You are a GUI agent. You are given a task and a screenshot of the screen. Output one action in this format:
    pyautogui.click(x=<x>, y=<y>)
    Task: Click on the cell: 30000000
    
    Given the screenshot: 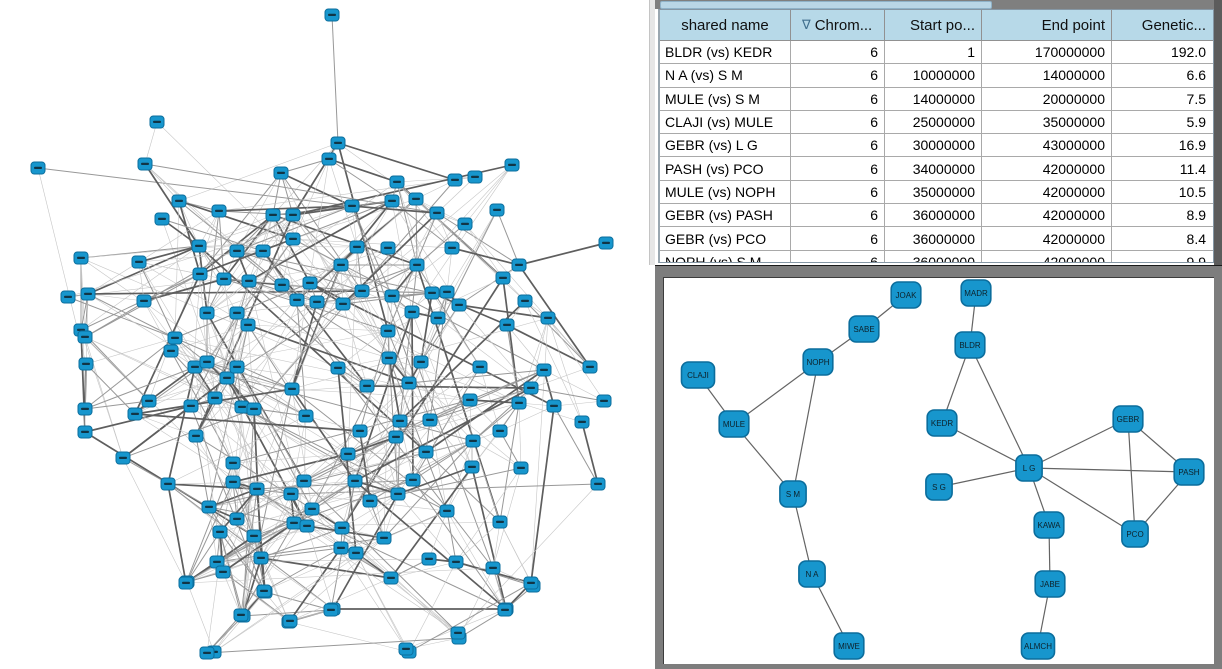 What is the action you would take?
    pyautogui.click(x=933, y=145)
    